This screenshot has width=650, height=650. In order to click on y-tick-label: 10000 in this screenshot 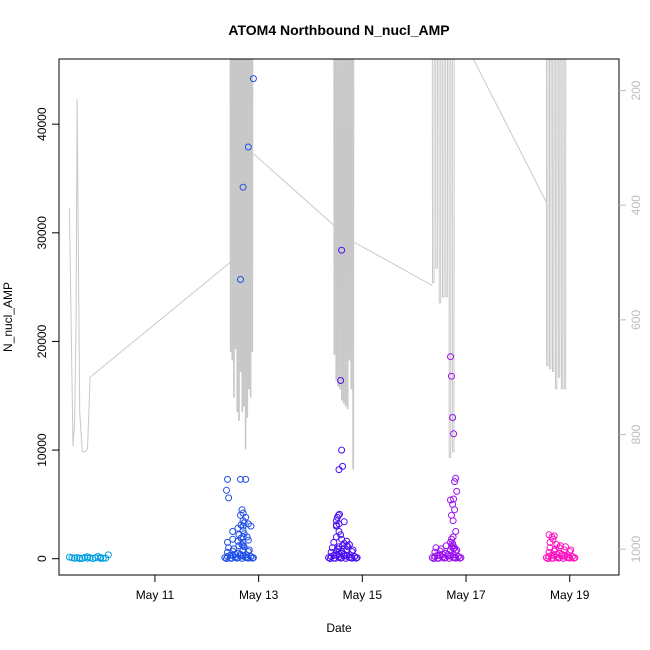, I will do `click(42, 450)`.